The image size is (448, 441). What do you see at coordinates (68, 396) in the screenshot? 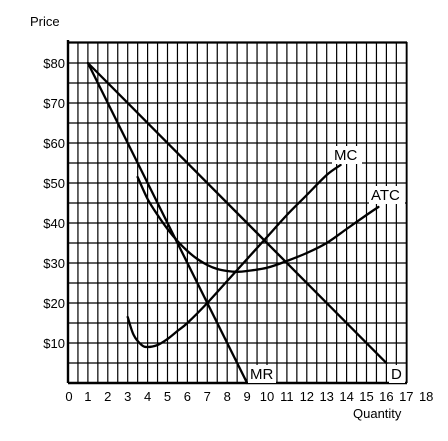
I see `x-tick-label: 0` at bounding box center [68, 396].